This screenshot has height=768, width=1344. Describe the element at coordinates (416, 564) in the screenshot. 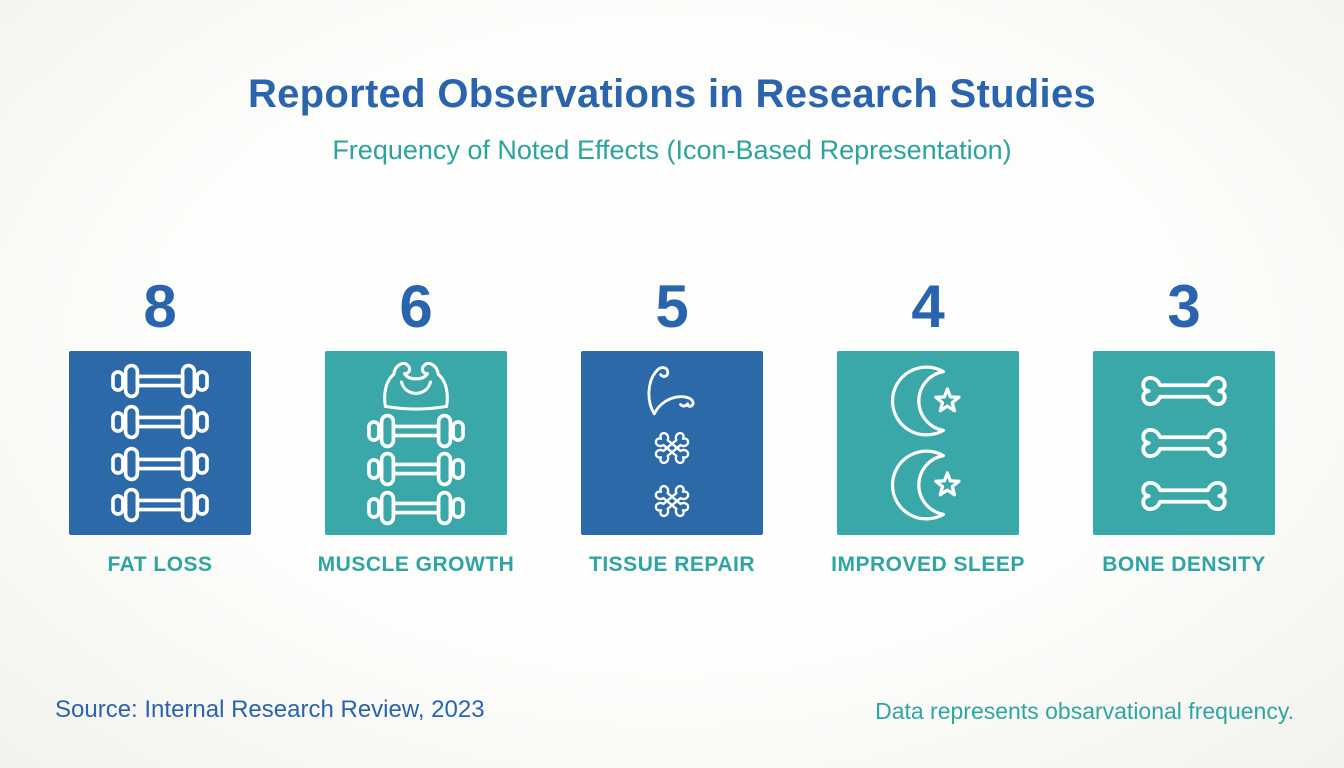

I see `category-label: MUSCLE GROWTH` at that location.